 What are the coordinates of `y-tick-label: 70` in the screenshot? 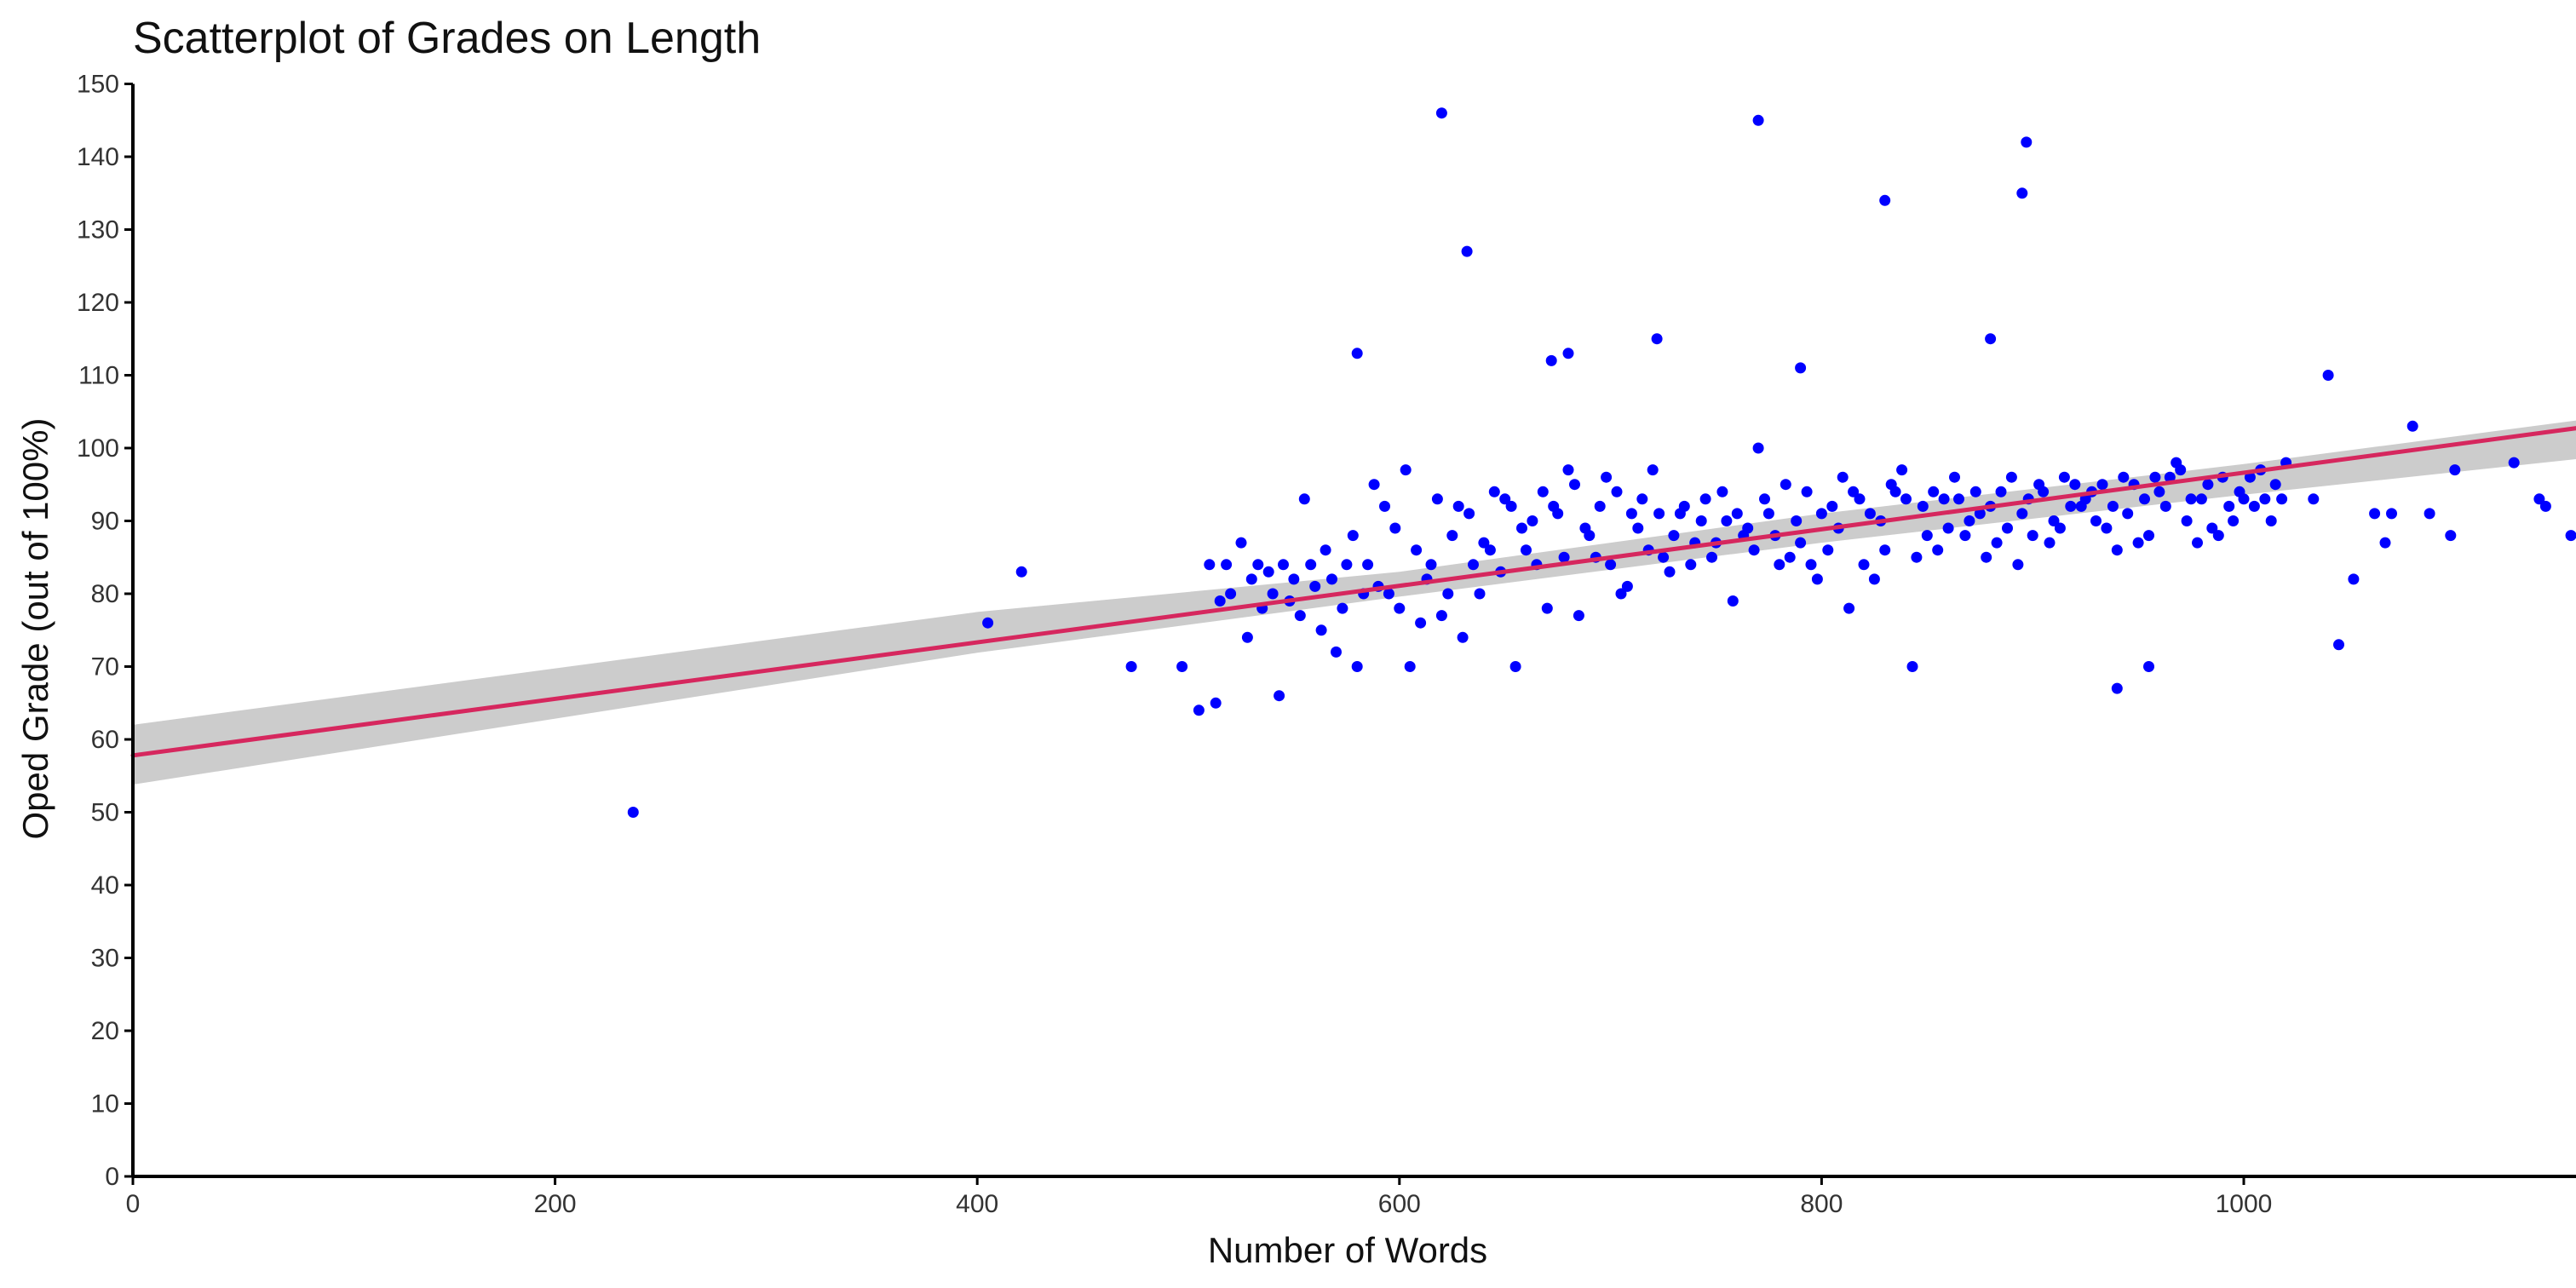 It's located at (105, 667).